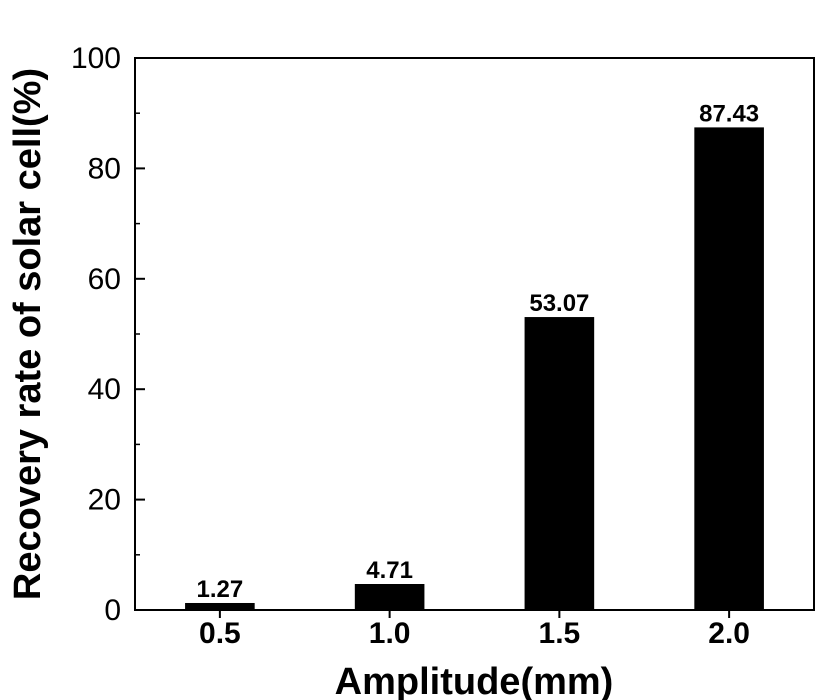  I want to click on bar-1.5, so click(559, 463).